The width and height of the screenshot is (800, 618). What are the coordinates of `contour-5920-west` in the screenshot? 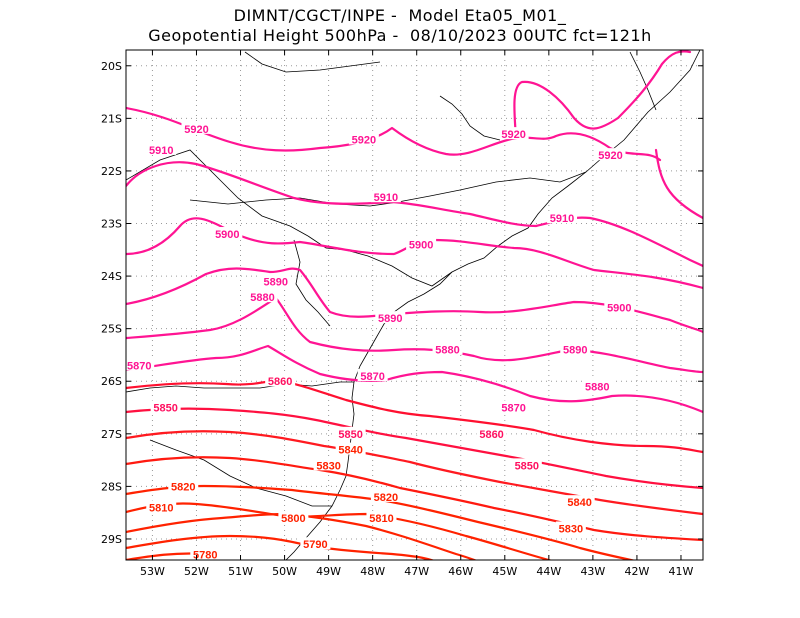 It's located at (394, 134).